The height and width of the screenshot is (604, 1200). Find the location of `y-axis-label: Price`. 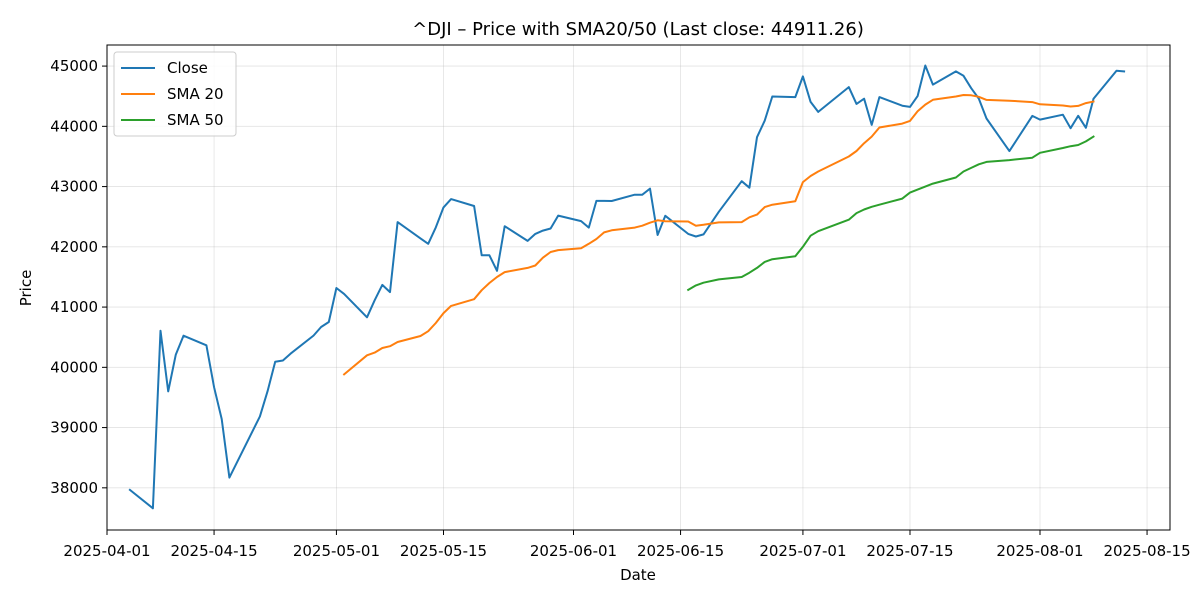

y-axis-label: Price is located at coordinates (26, 288).